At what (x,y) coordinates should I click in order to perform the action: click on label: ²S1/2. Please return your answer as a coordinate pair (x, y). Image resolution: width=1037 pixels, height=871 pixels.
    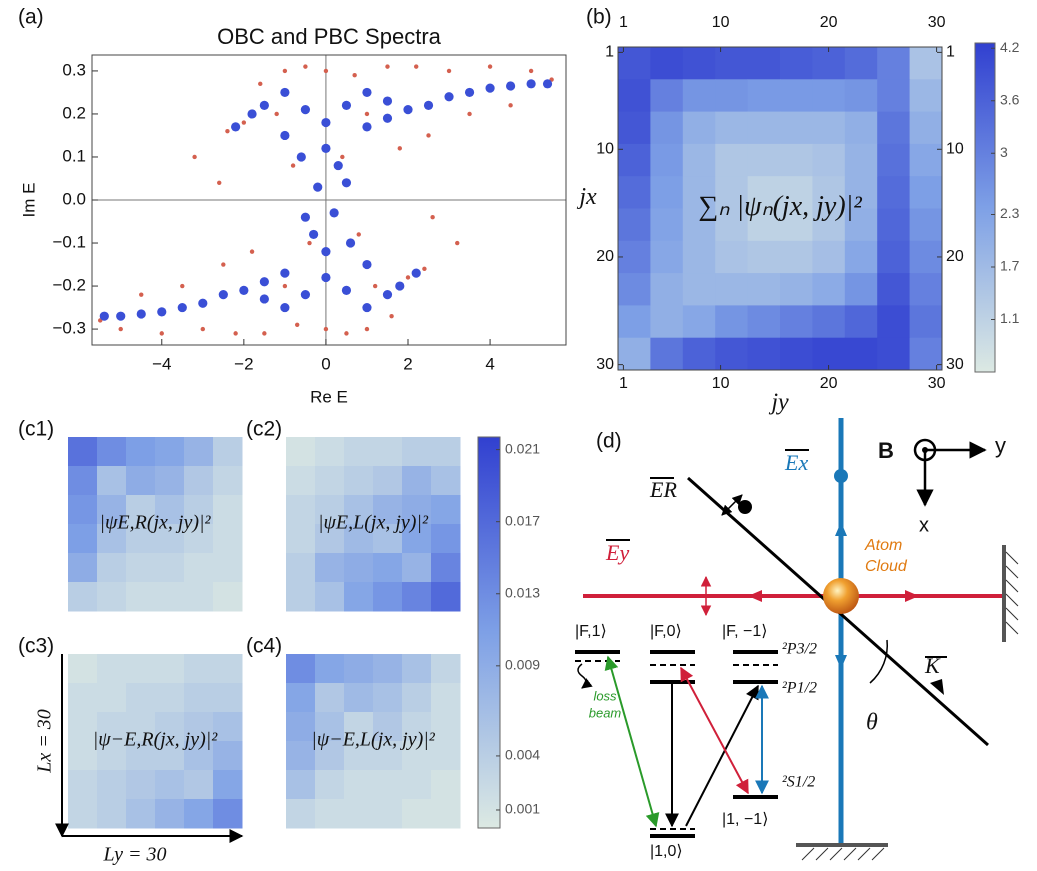
    Looking at the image, I should click on (798, 782).